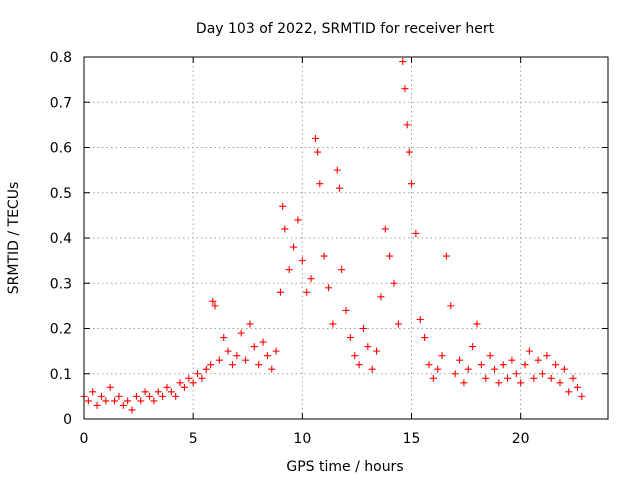  I want to click on x-tick-label: 10, so click(302, 439).